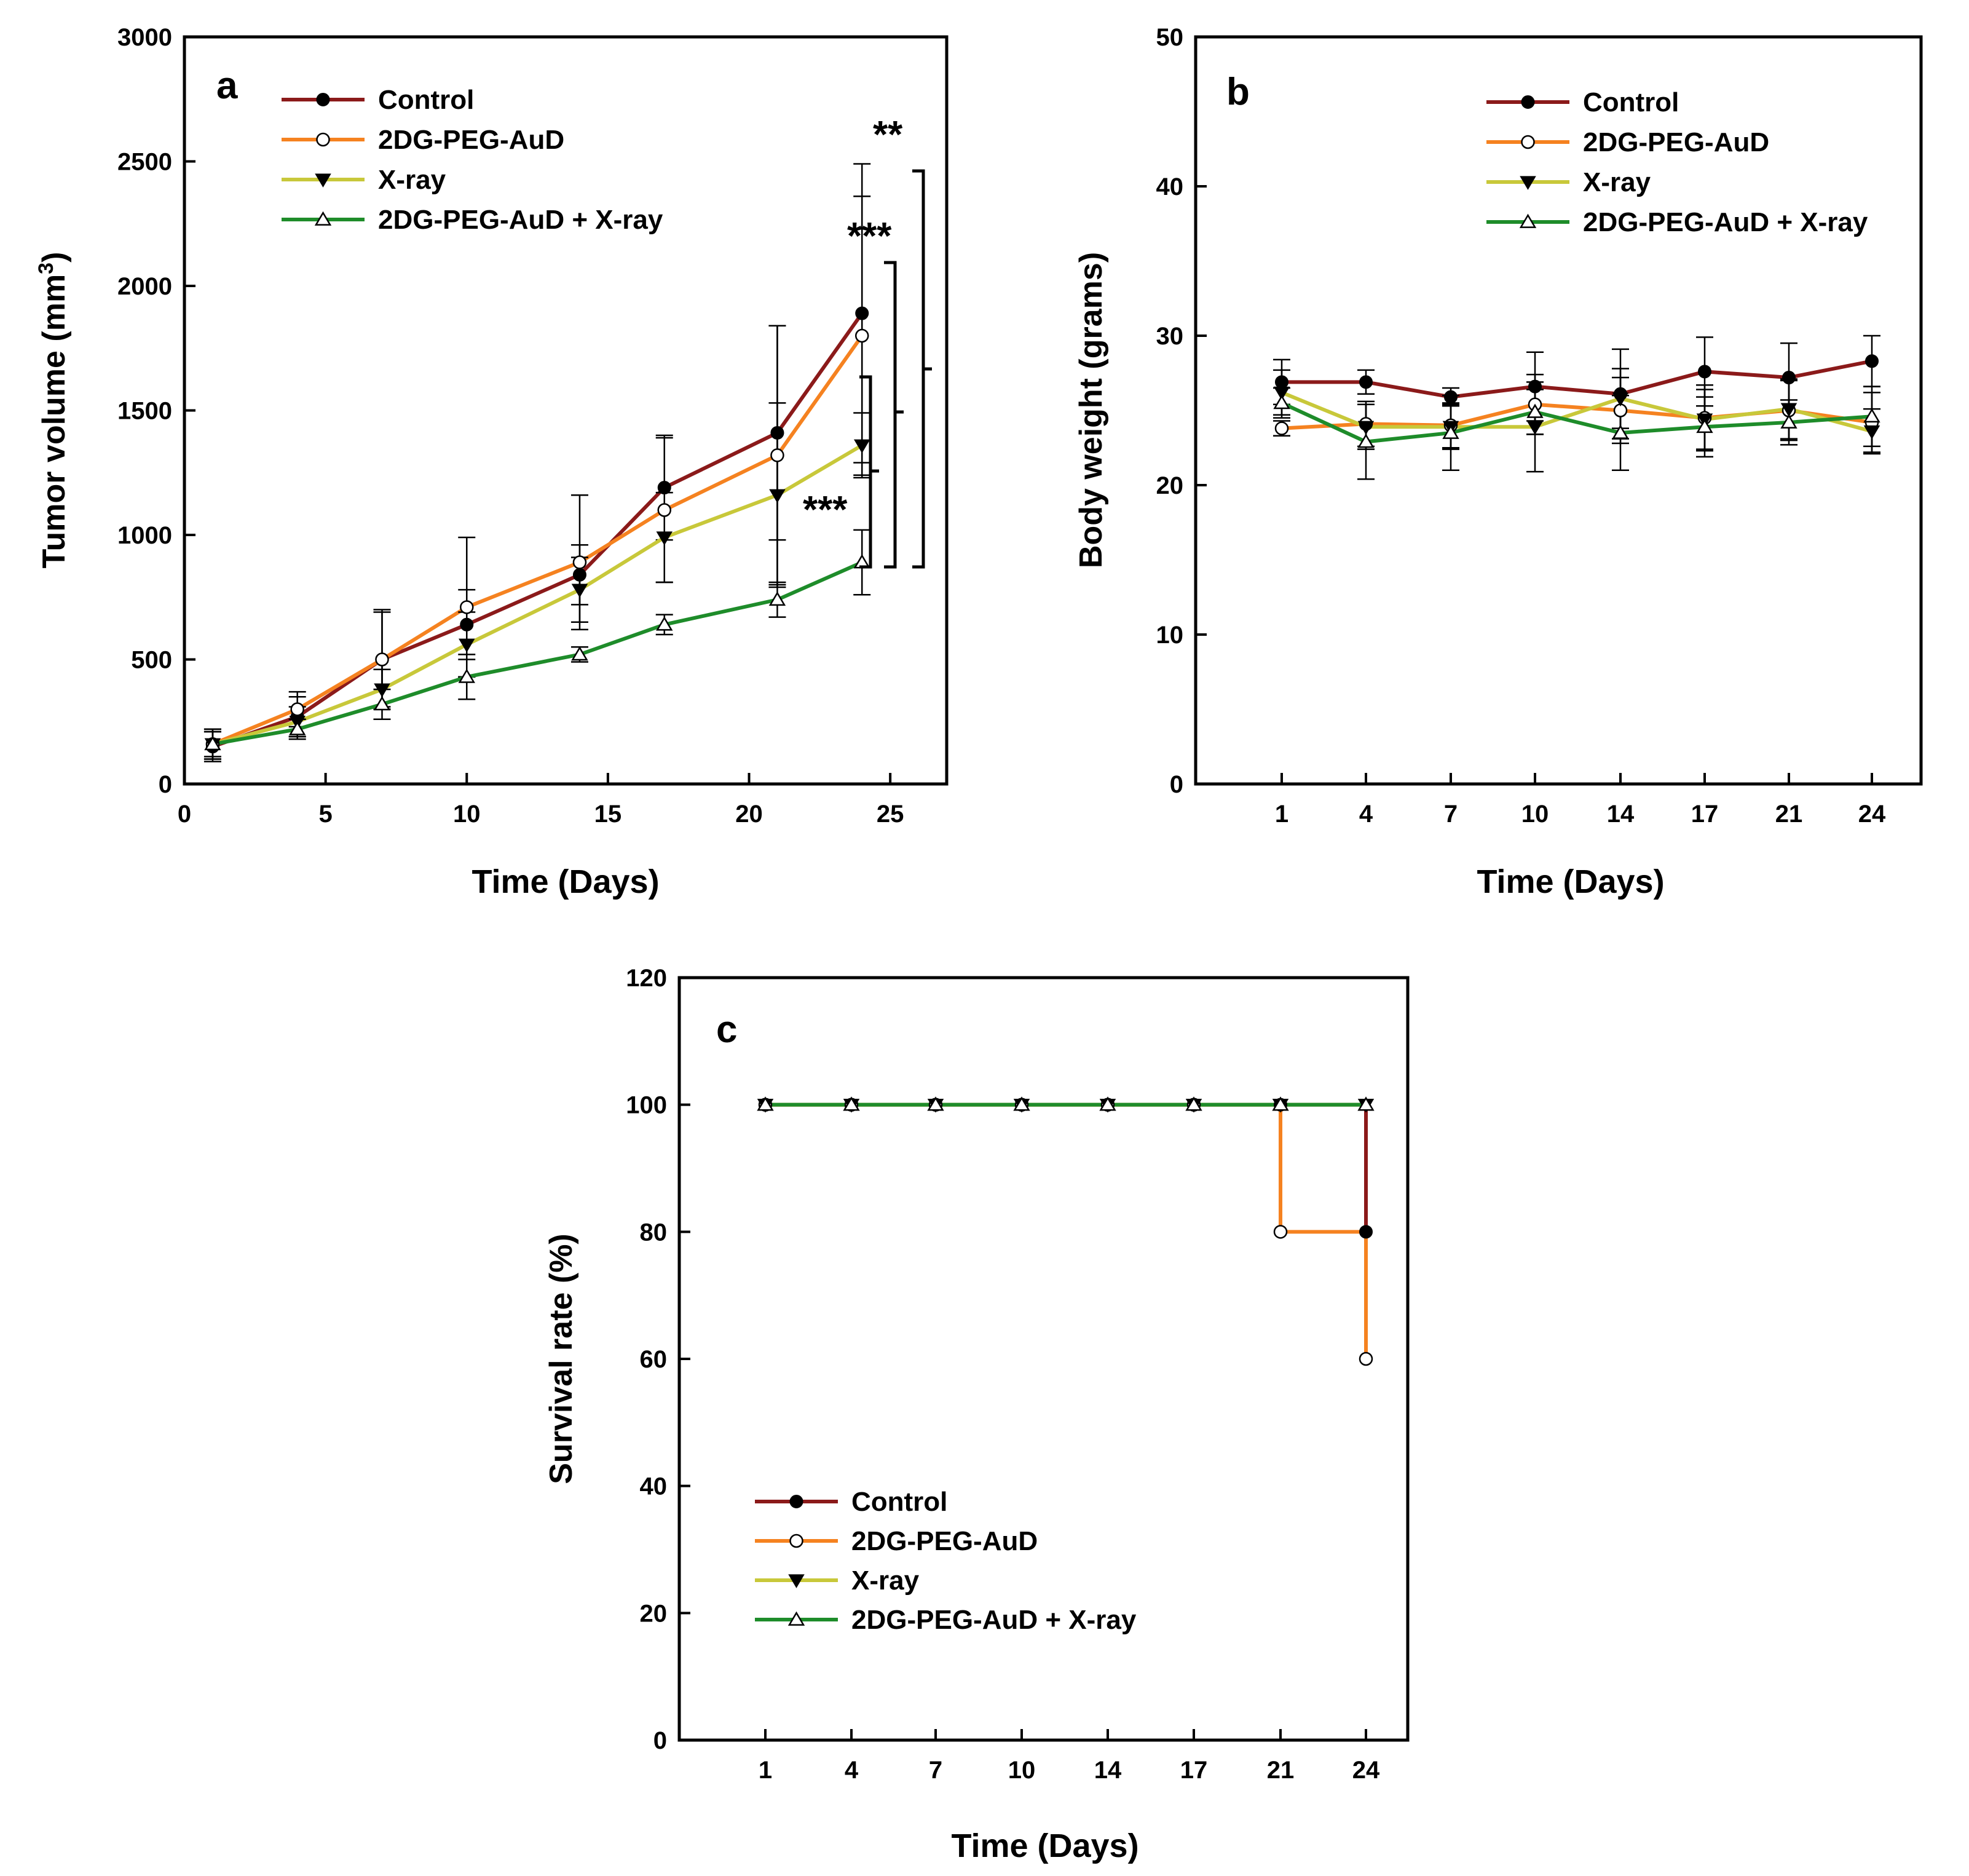  Describe the element at coordinates (796, 1581) in the screenshot. I see `panel-c-legend-marker-x-ray` at that location.